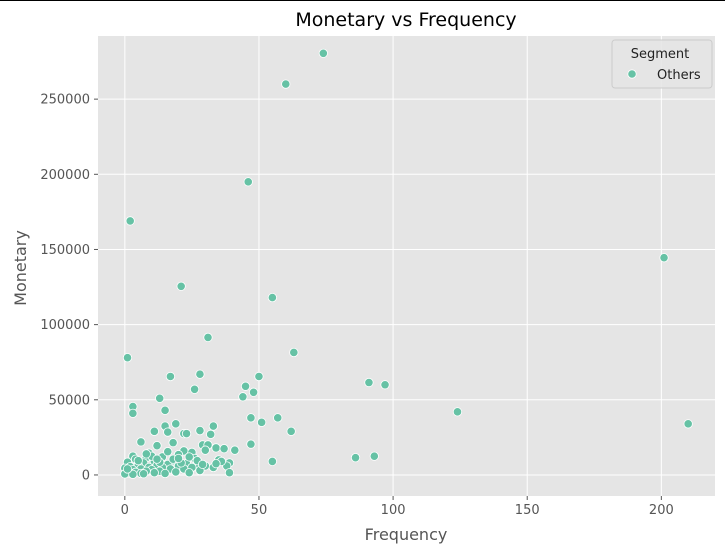 This screenshot has width=725, height=553. Describe the element at coordinates (660, 54) in the screenshot. I see `legend-title: Segment` at that location.